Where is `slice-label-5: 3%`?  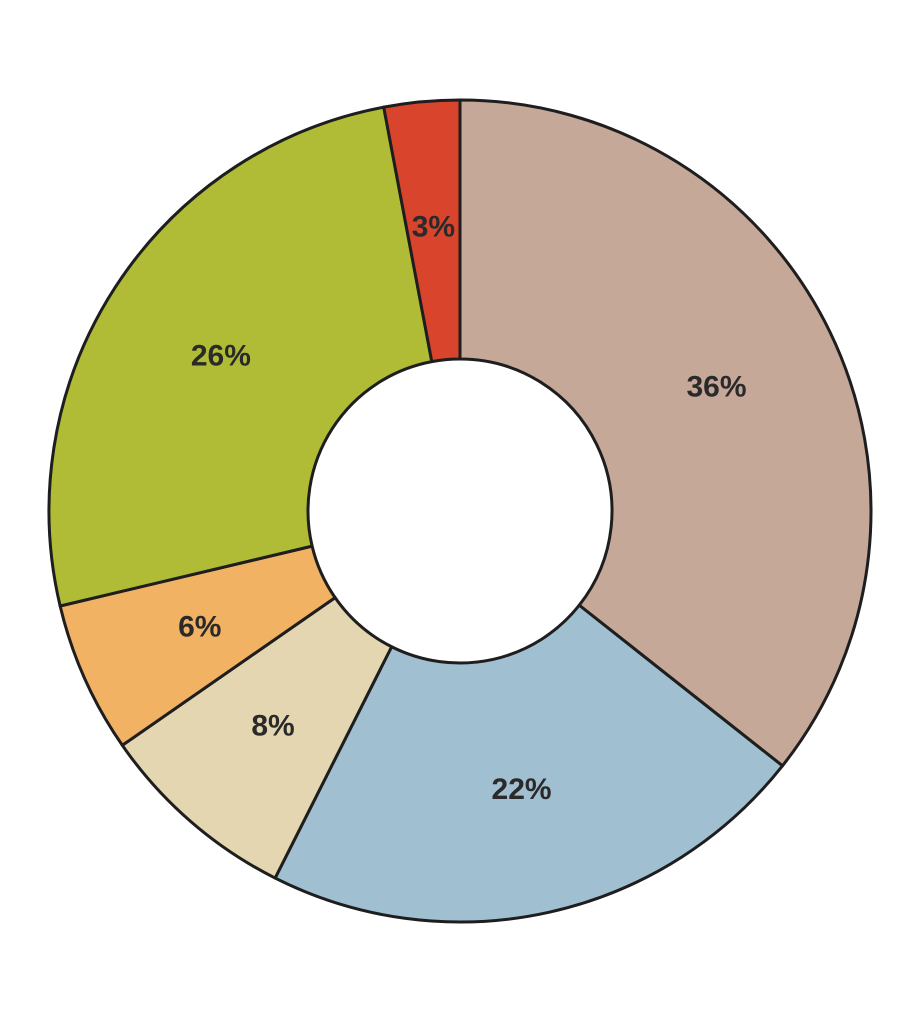
slice-label-5: 3% is located at coordinates (433, 227).